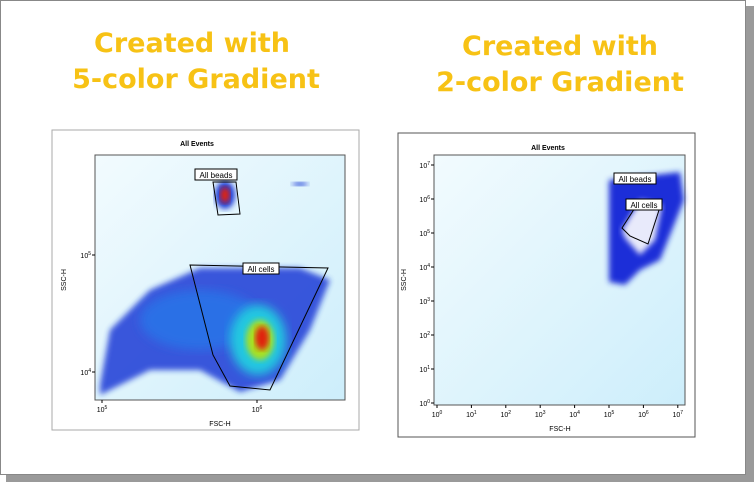  What do you see at coordinates (196, 79) in the screenshot?
I see `heading: 5-color Gradient` at bounding box center [196, 79].